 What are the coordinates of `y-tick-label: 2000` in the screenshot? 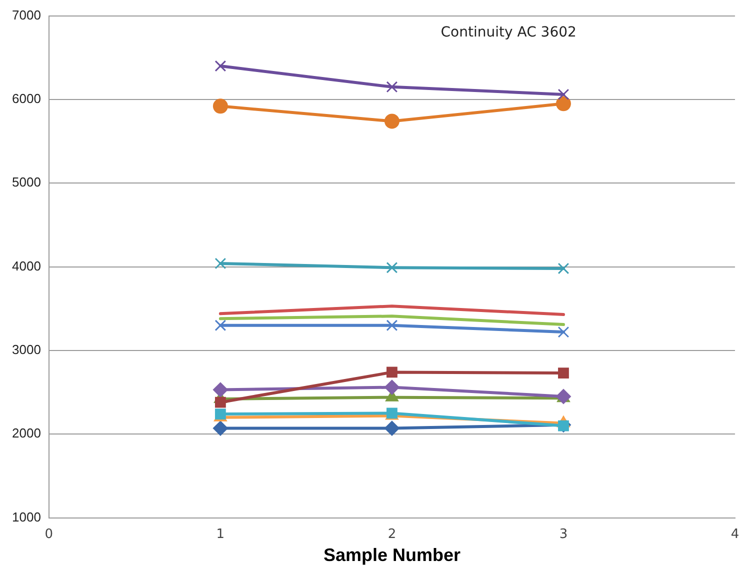 It's located at (26, 433).